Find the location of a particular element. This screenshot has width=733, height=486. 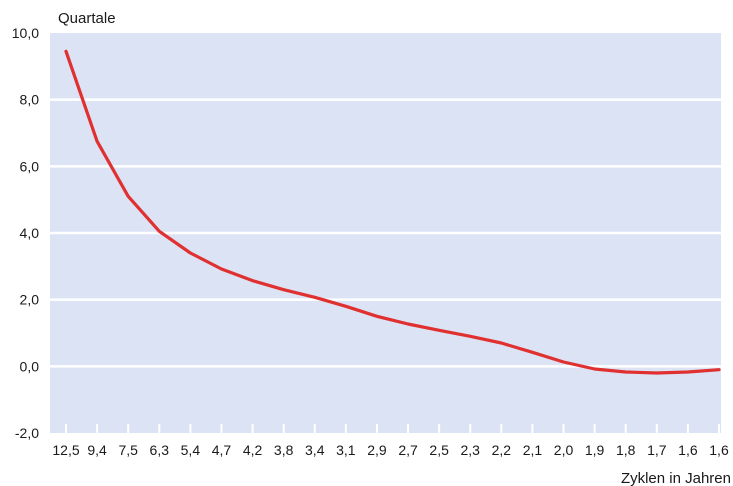

x-tick-label: 3,8 is located at coordinates (284, 450).